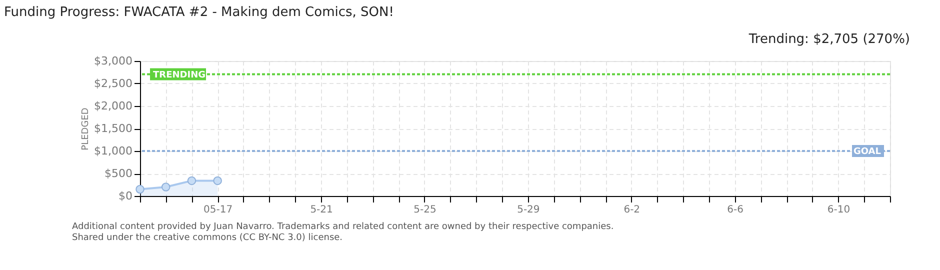  I want to click on ref-line-label: GOAL, so click(868, 152).